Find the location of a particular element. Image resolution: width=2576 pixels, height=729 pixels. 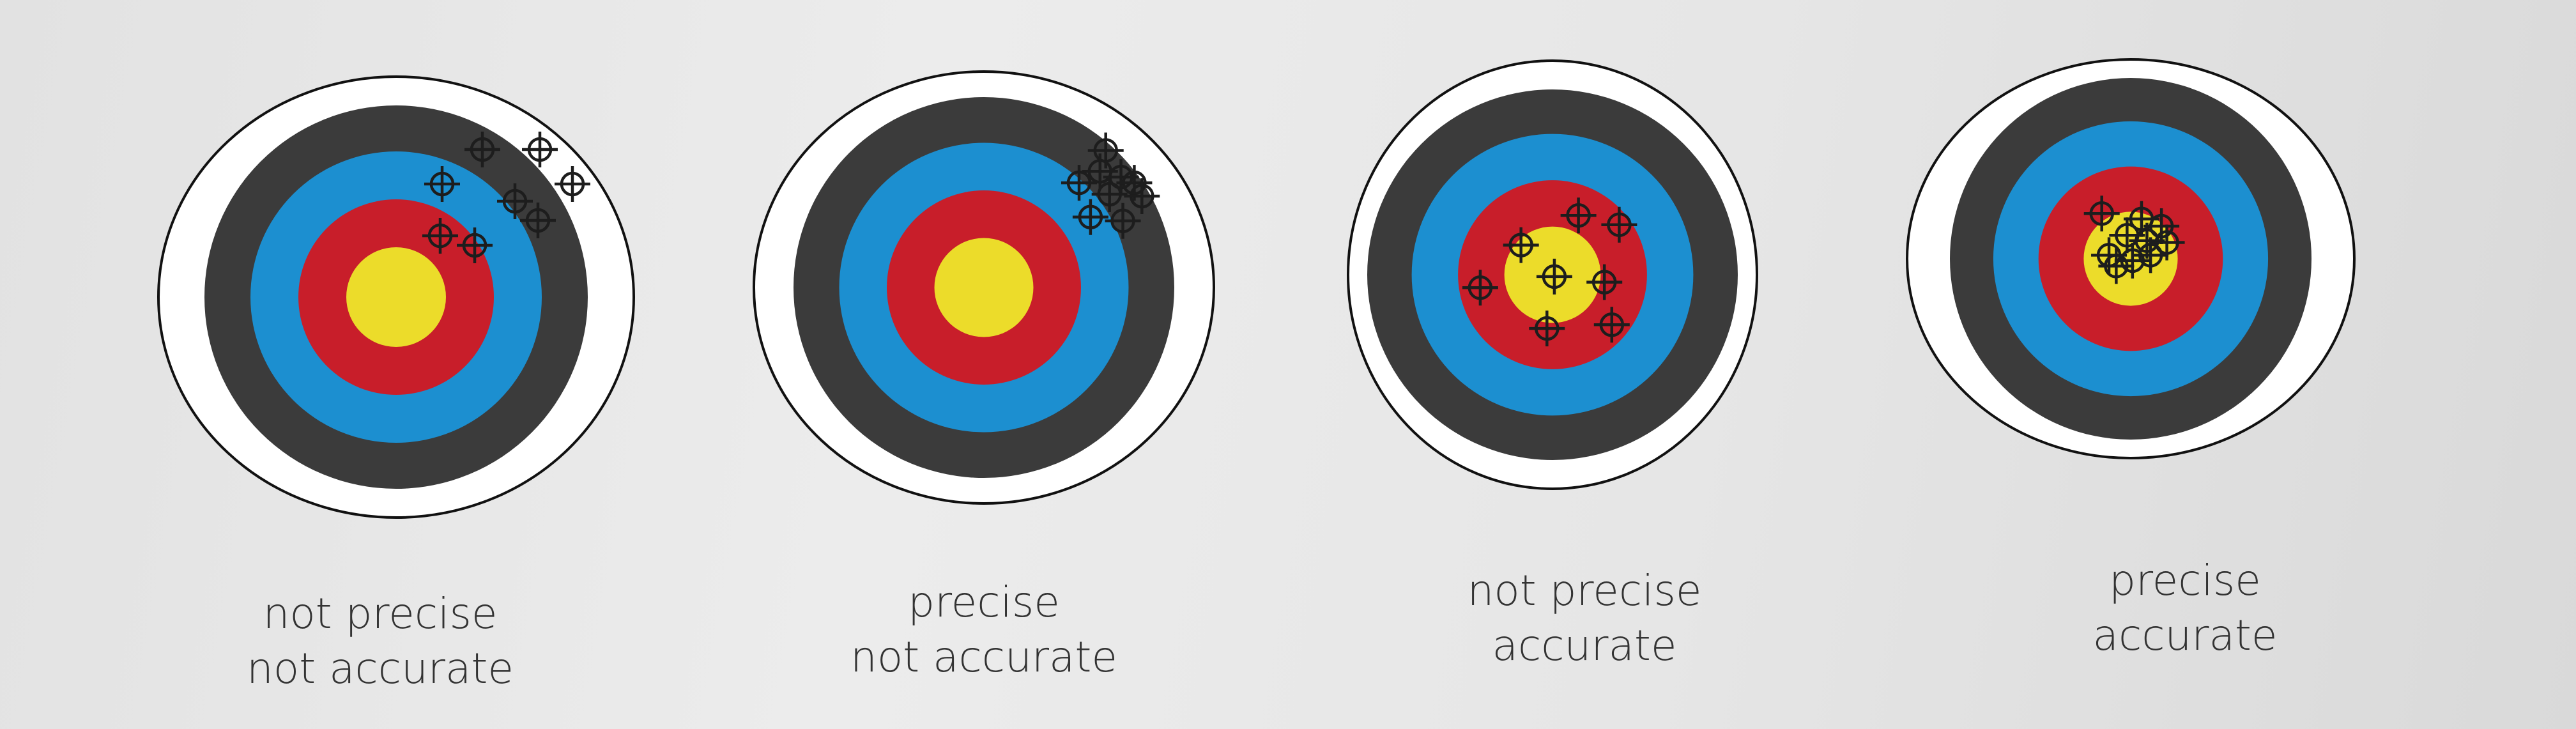

caption-not-precise-accurate: not precise accurate is located at coordinates (1584, 618).